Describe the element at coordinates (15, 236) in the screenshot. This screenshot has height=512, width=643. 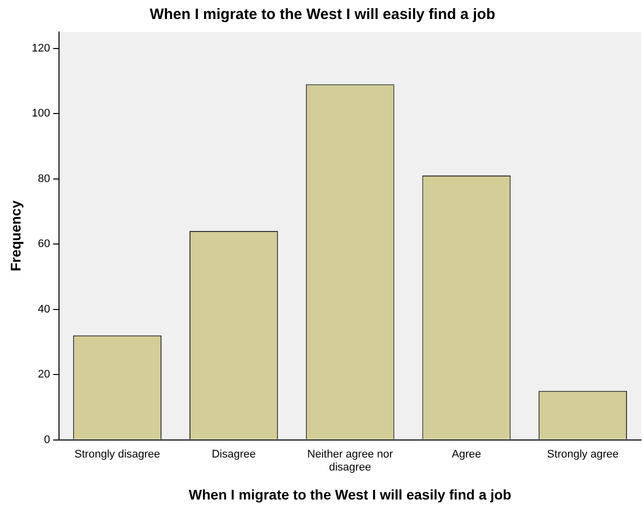
I see `y-axis-title: Frequency` at that location.